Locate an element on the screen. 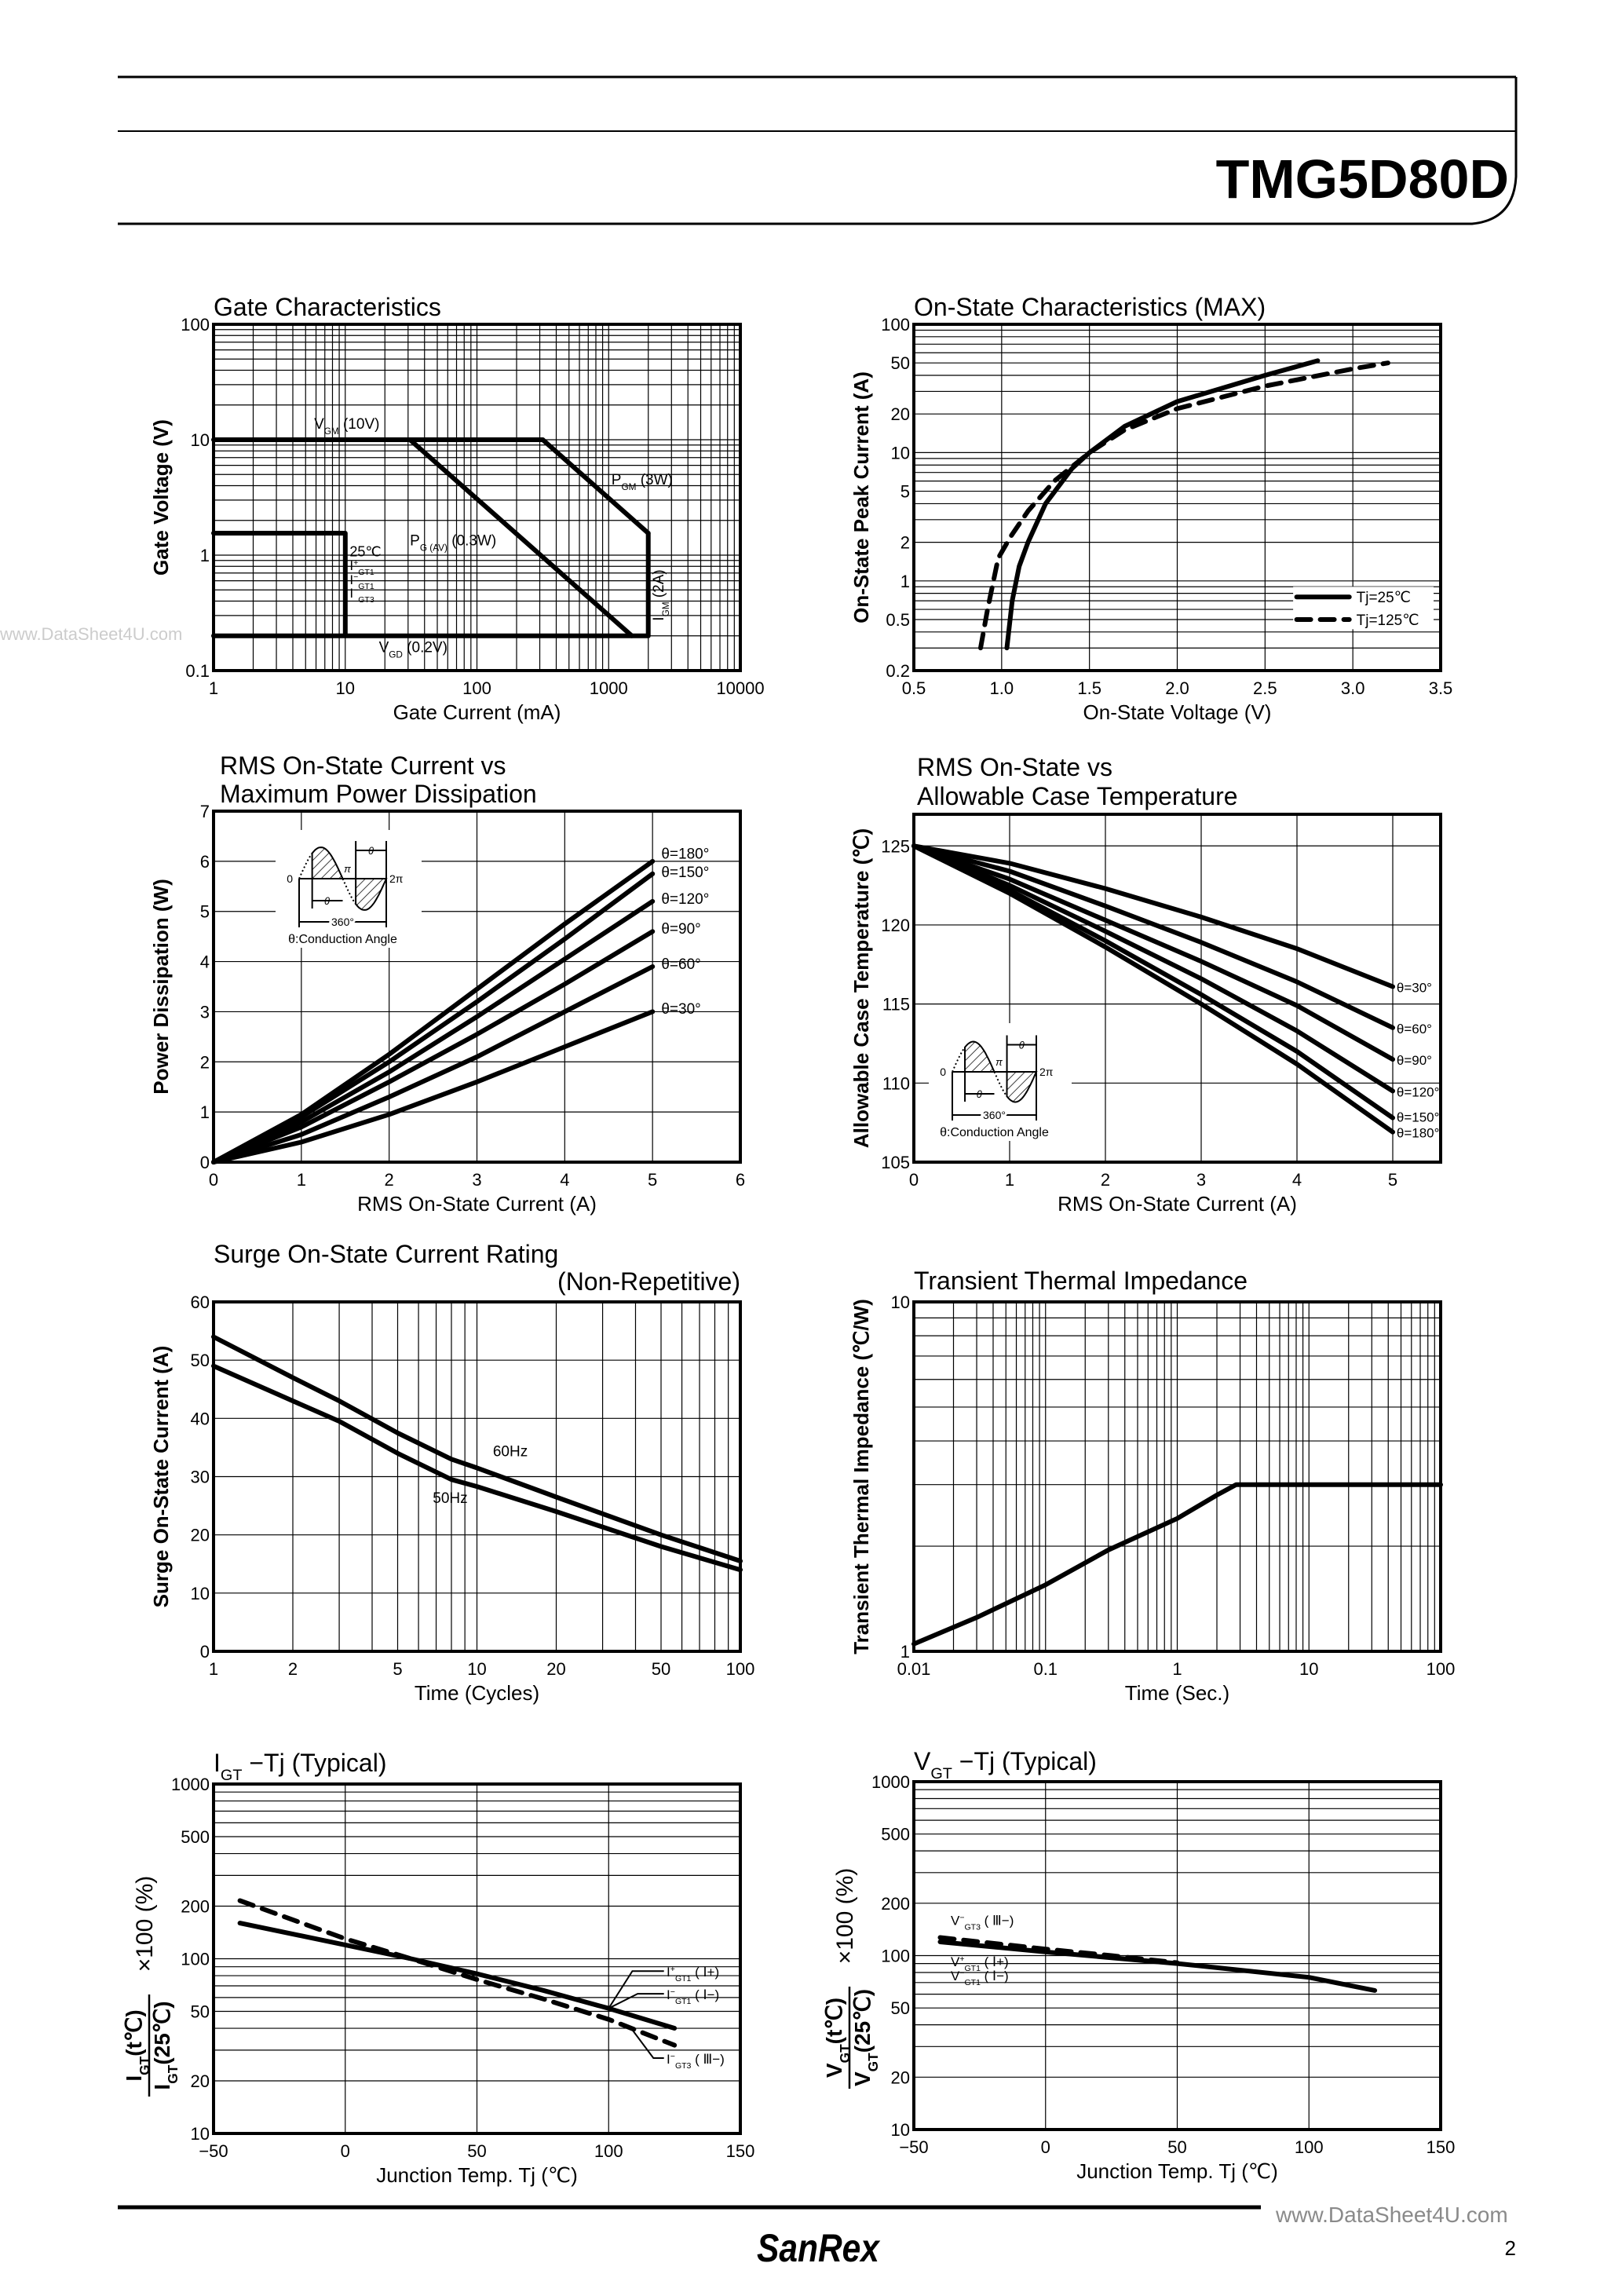 The width and height of the screenshot is (1622, 2296). y-axis-label: VGT(t℃)VGT(25℃)×100 (%) is located at coordinates (852, 1979).